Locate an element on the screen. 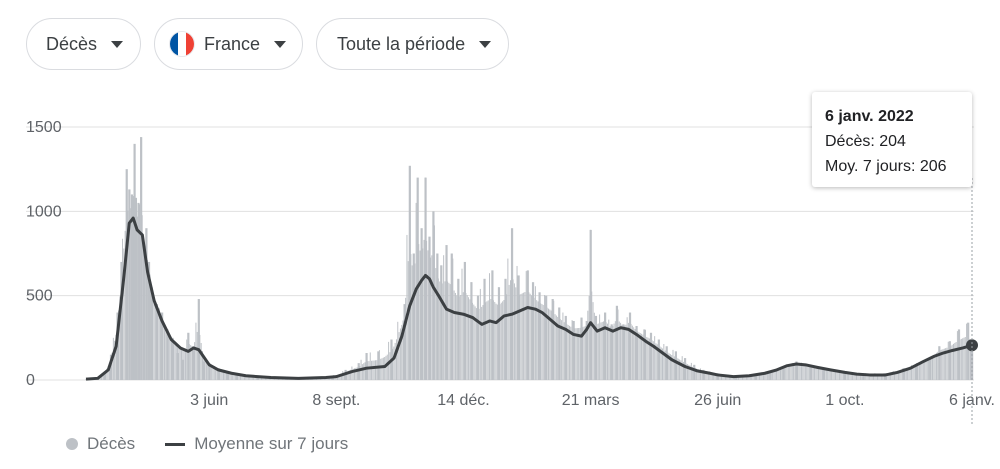 The height and width of the screenshot is (469, 1000). country-dropdown: France is located at coordinates (228, 44).